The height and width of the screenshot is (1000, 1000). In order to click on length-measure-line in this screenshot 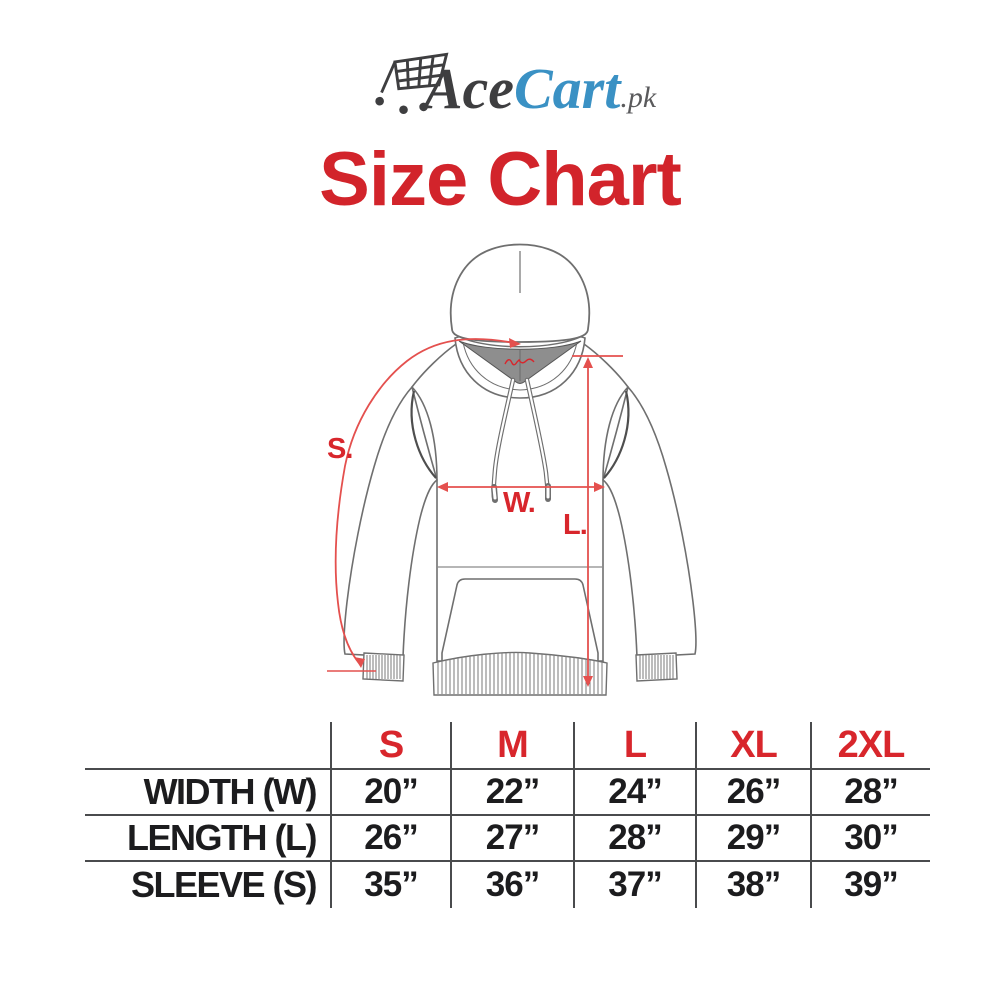, I will do `click(597, 521)`.